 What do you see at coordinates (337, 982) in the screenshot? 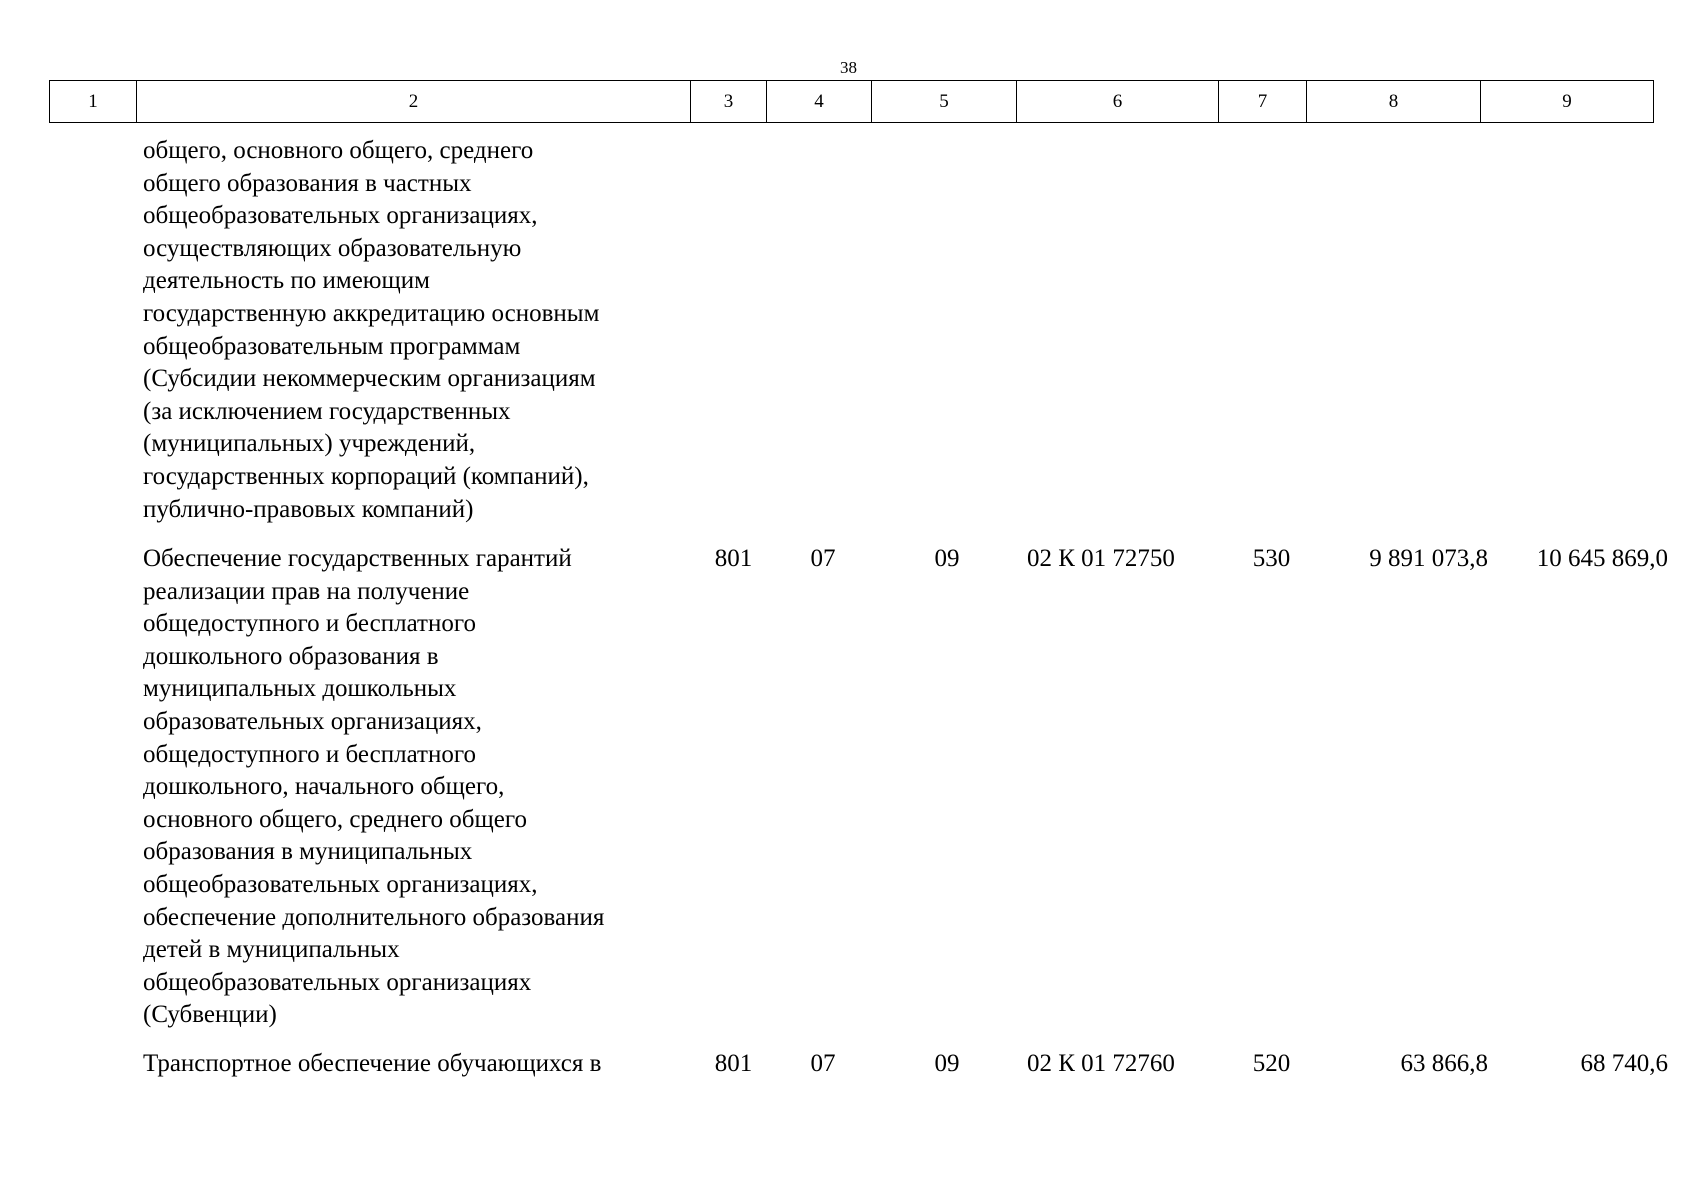
I see `description-line: общеобразовательных организациях` at bounding box center [337, 982].